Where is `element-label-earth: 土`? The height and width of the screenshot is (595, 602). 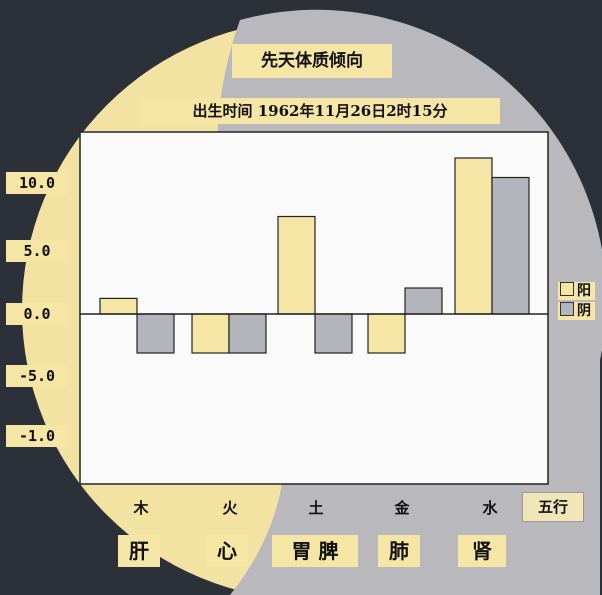
element-label-earth: 土 is located at coordinates (316, 508).